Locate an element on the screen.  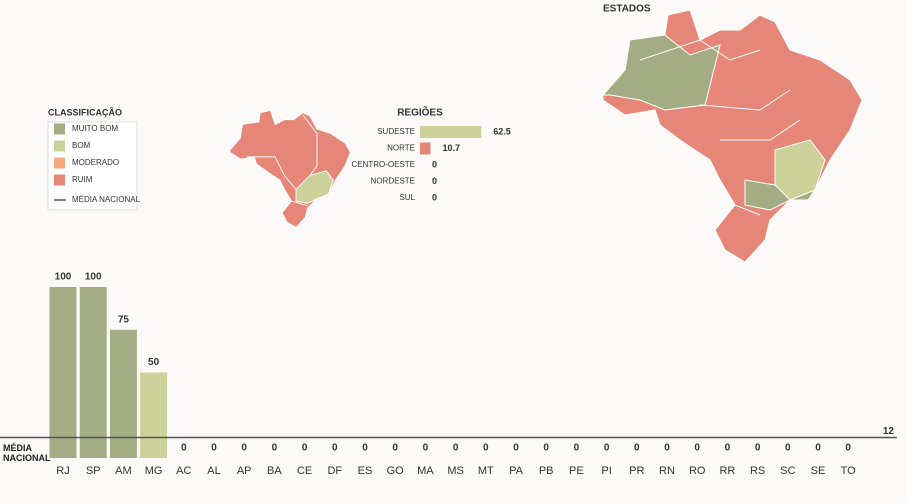
category-label: SUDESTE is located at coordinates (396, 131).